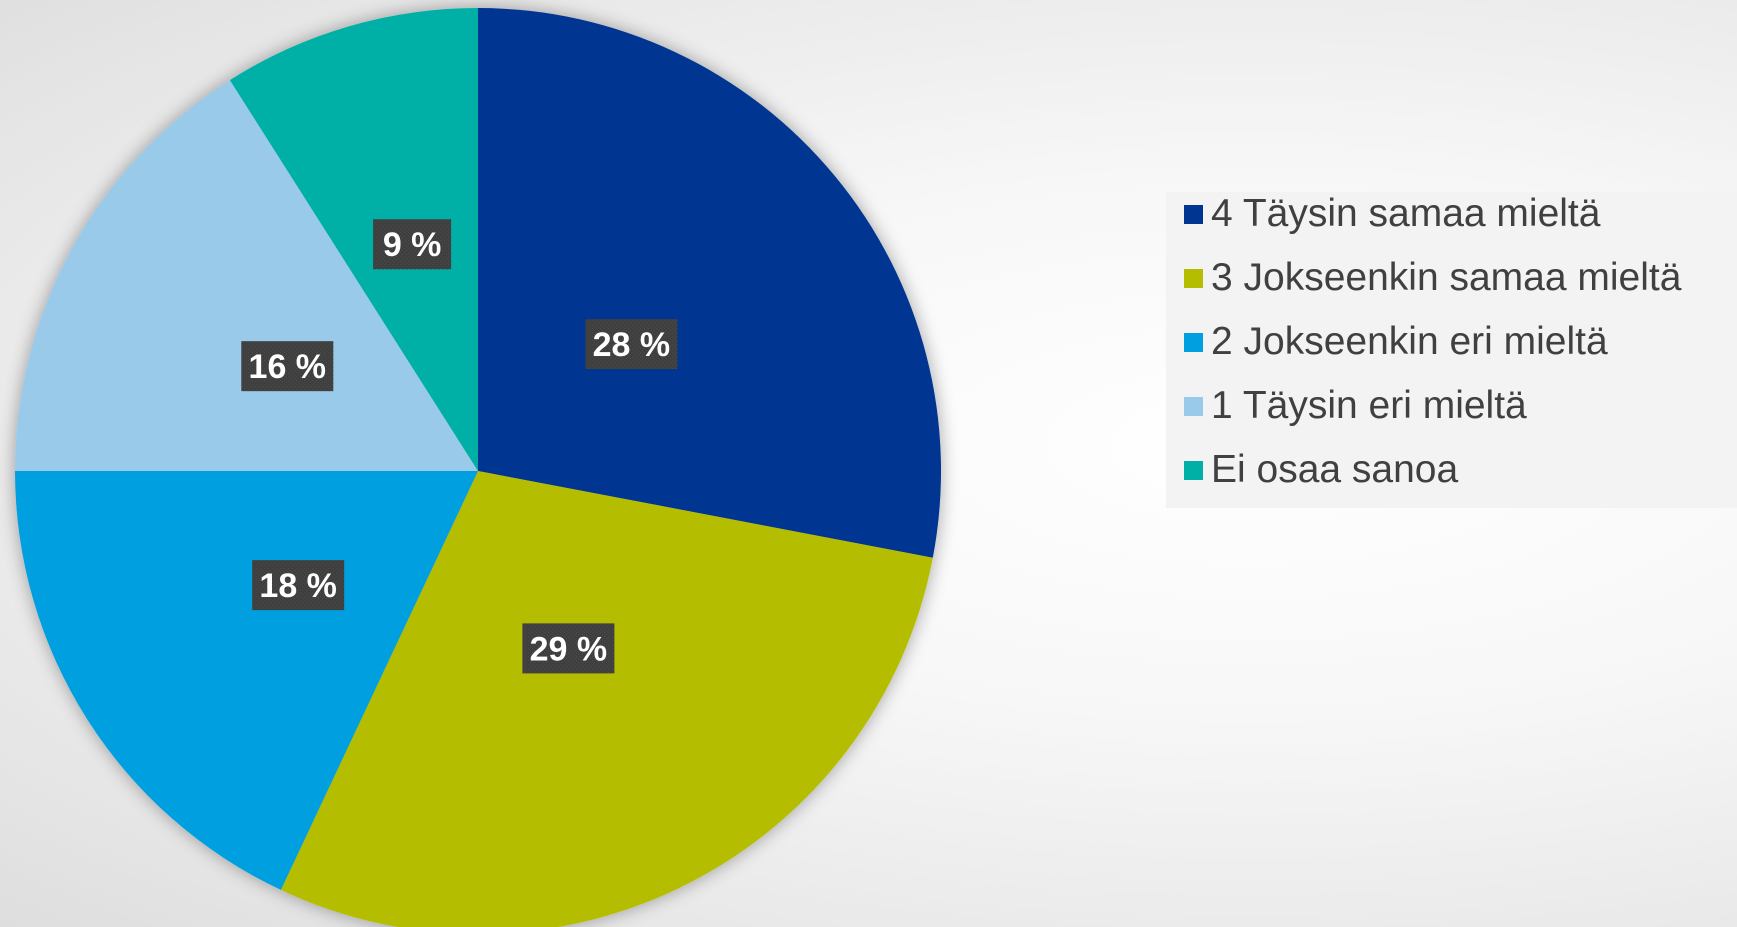  I want to click on legend-label-jokseenkin-eri: 2 Jokseenkin eri mieltä, so click(1409, 341).